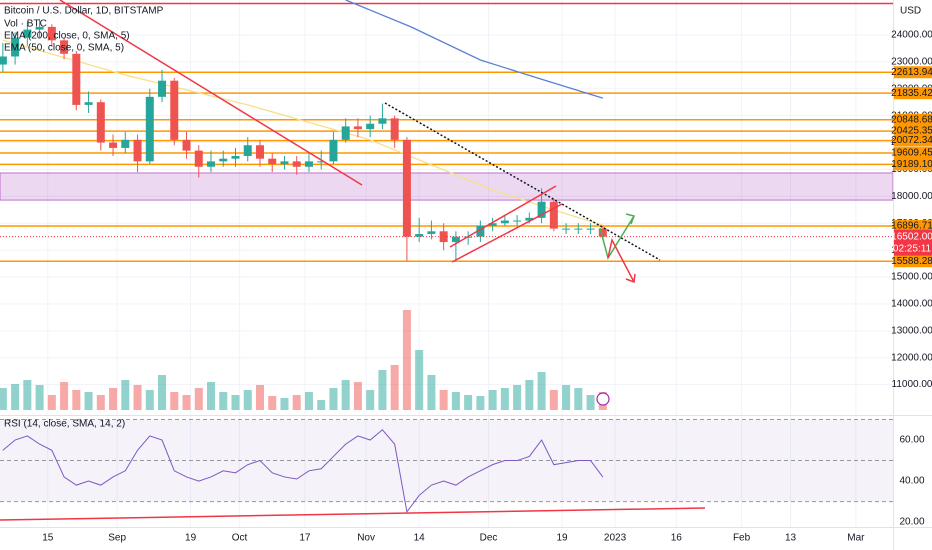  What do you see at coordinates (677, 538) in the screenshot?
I see `x-tick-label: 16` at bounding box center [677, 538].